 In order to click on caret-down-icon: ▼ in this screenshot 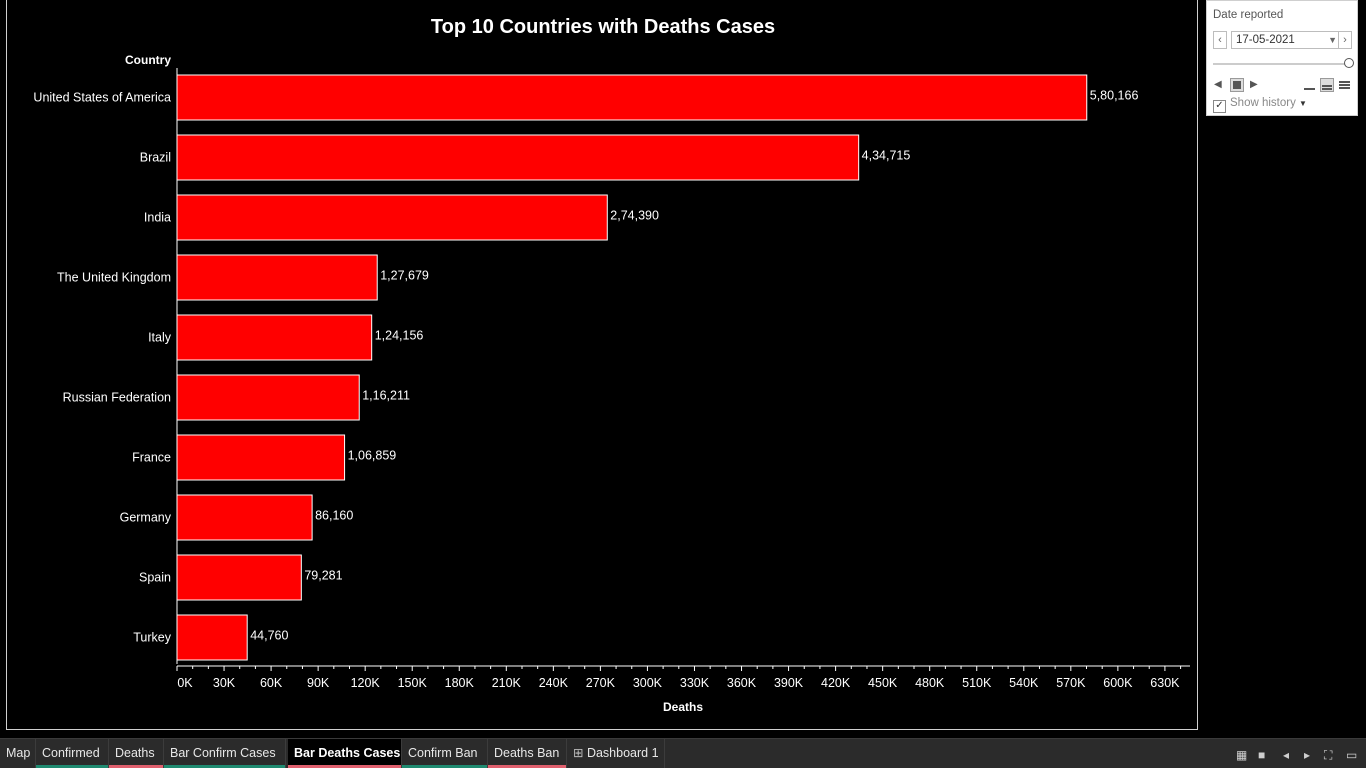, I will do `click(1303, 103)`.